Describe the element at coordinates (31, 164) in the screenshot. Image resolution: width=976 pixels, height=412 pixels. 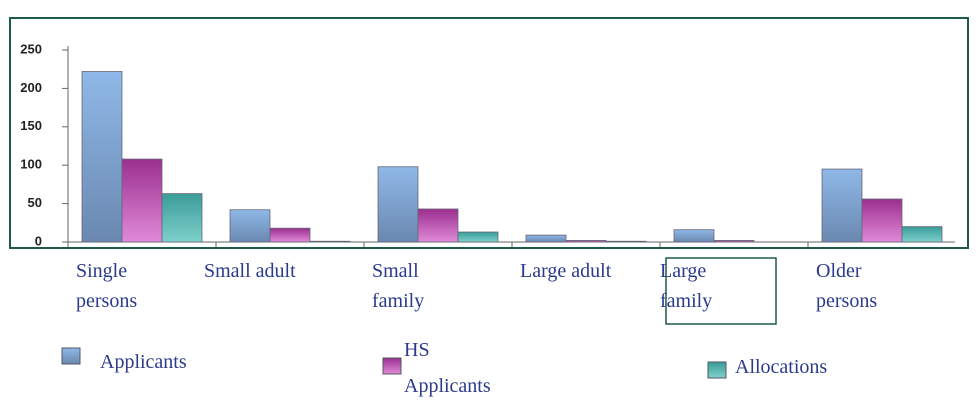
I see `y-tick-label: 100` at that location.